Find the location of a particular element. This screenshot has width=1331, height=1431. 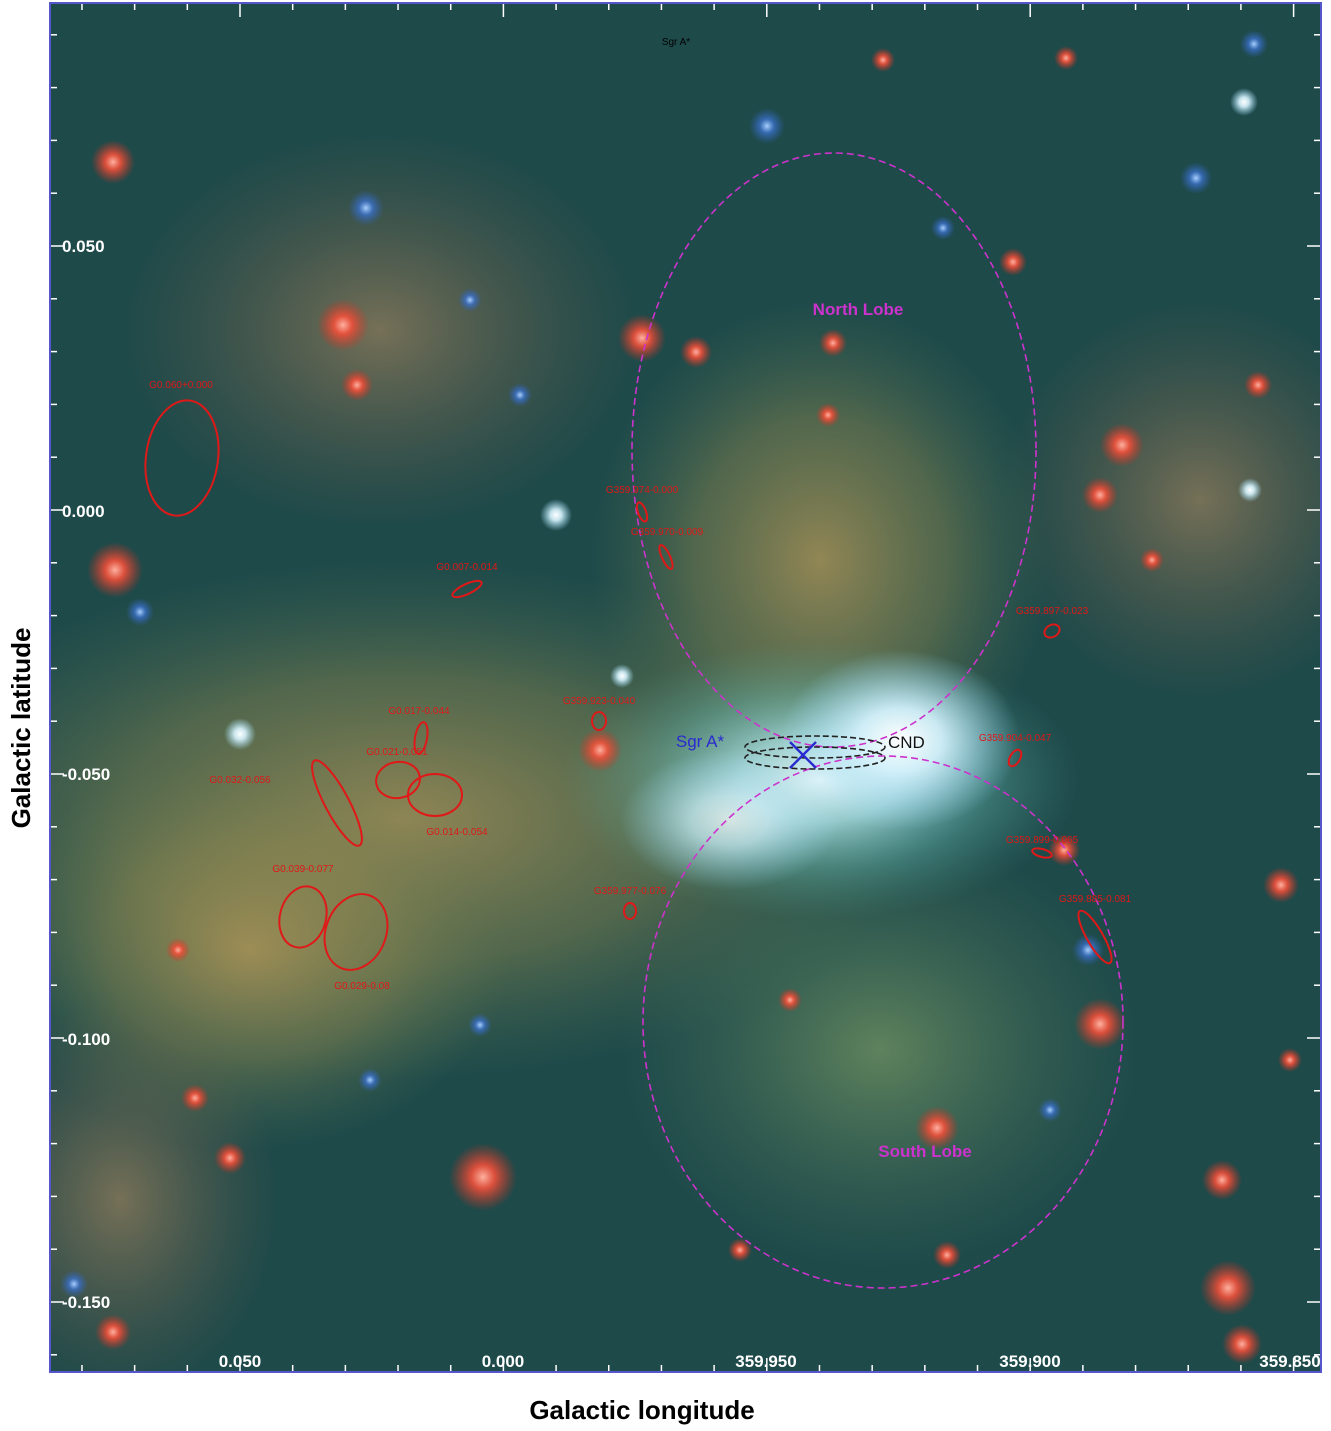

cnd-ellipse-inner is located at coordinates (815, 758).